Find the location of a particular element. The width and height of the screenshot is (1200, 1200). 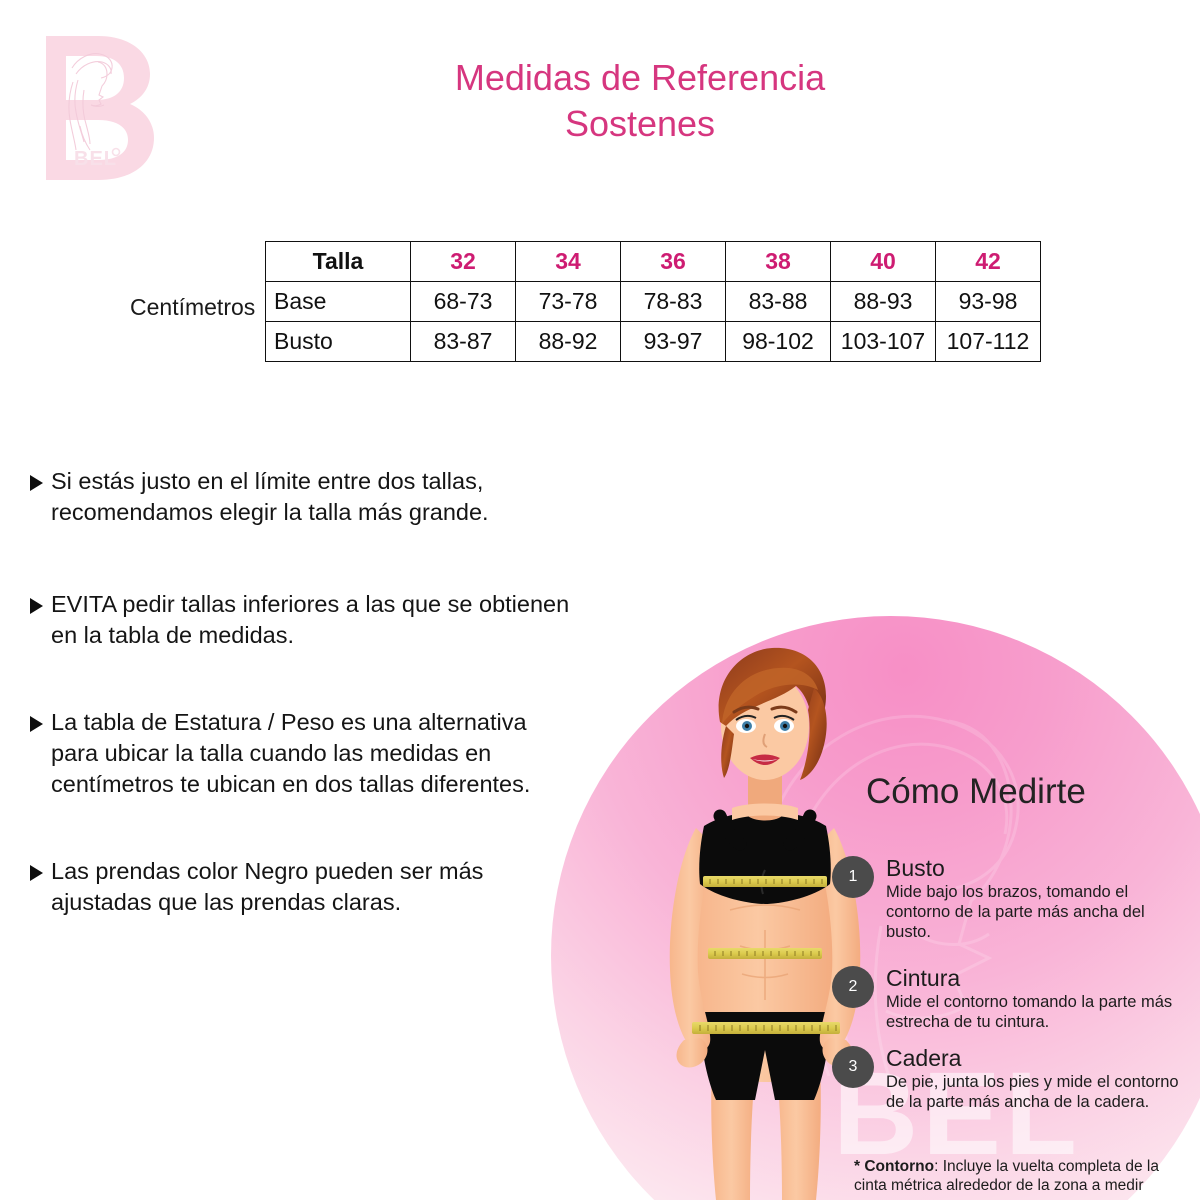

hair-highlight is located at coordinates (770, 695).